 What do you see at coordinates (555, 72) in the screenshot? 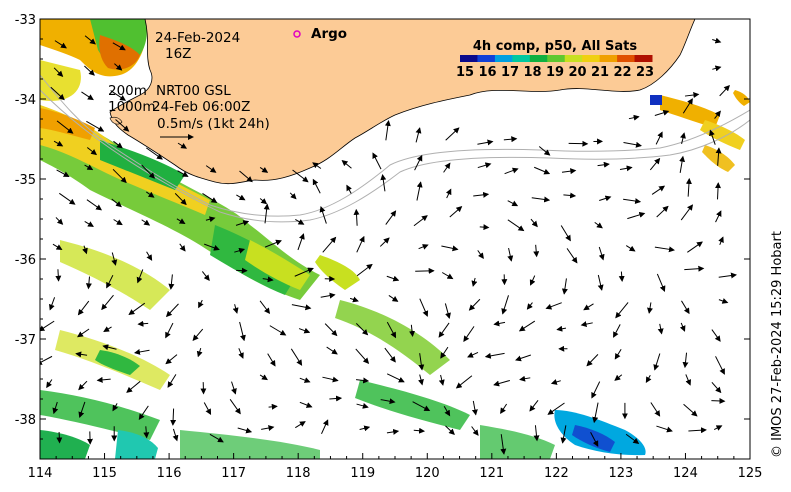
I see `colorbar-tick-label: 19` at bounding box center [555, 72].